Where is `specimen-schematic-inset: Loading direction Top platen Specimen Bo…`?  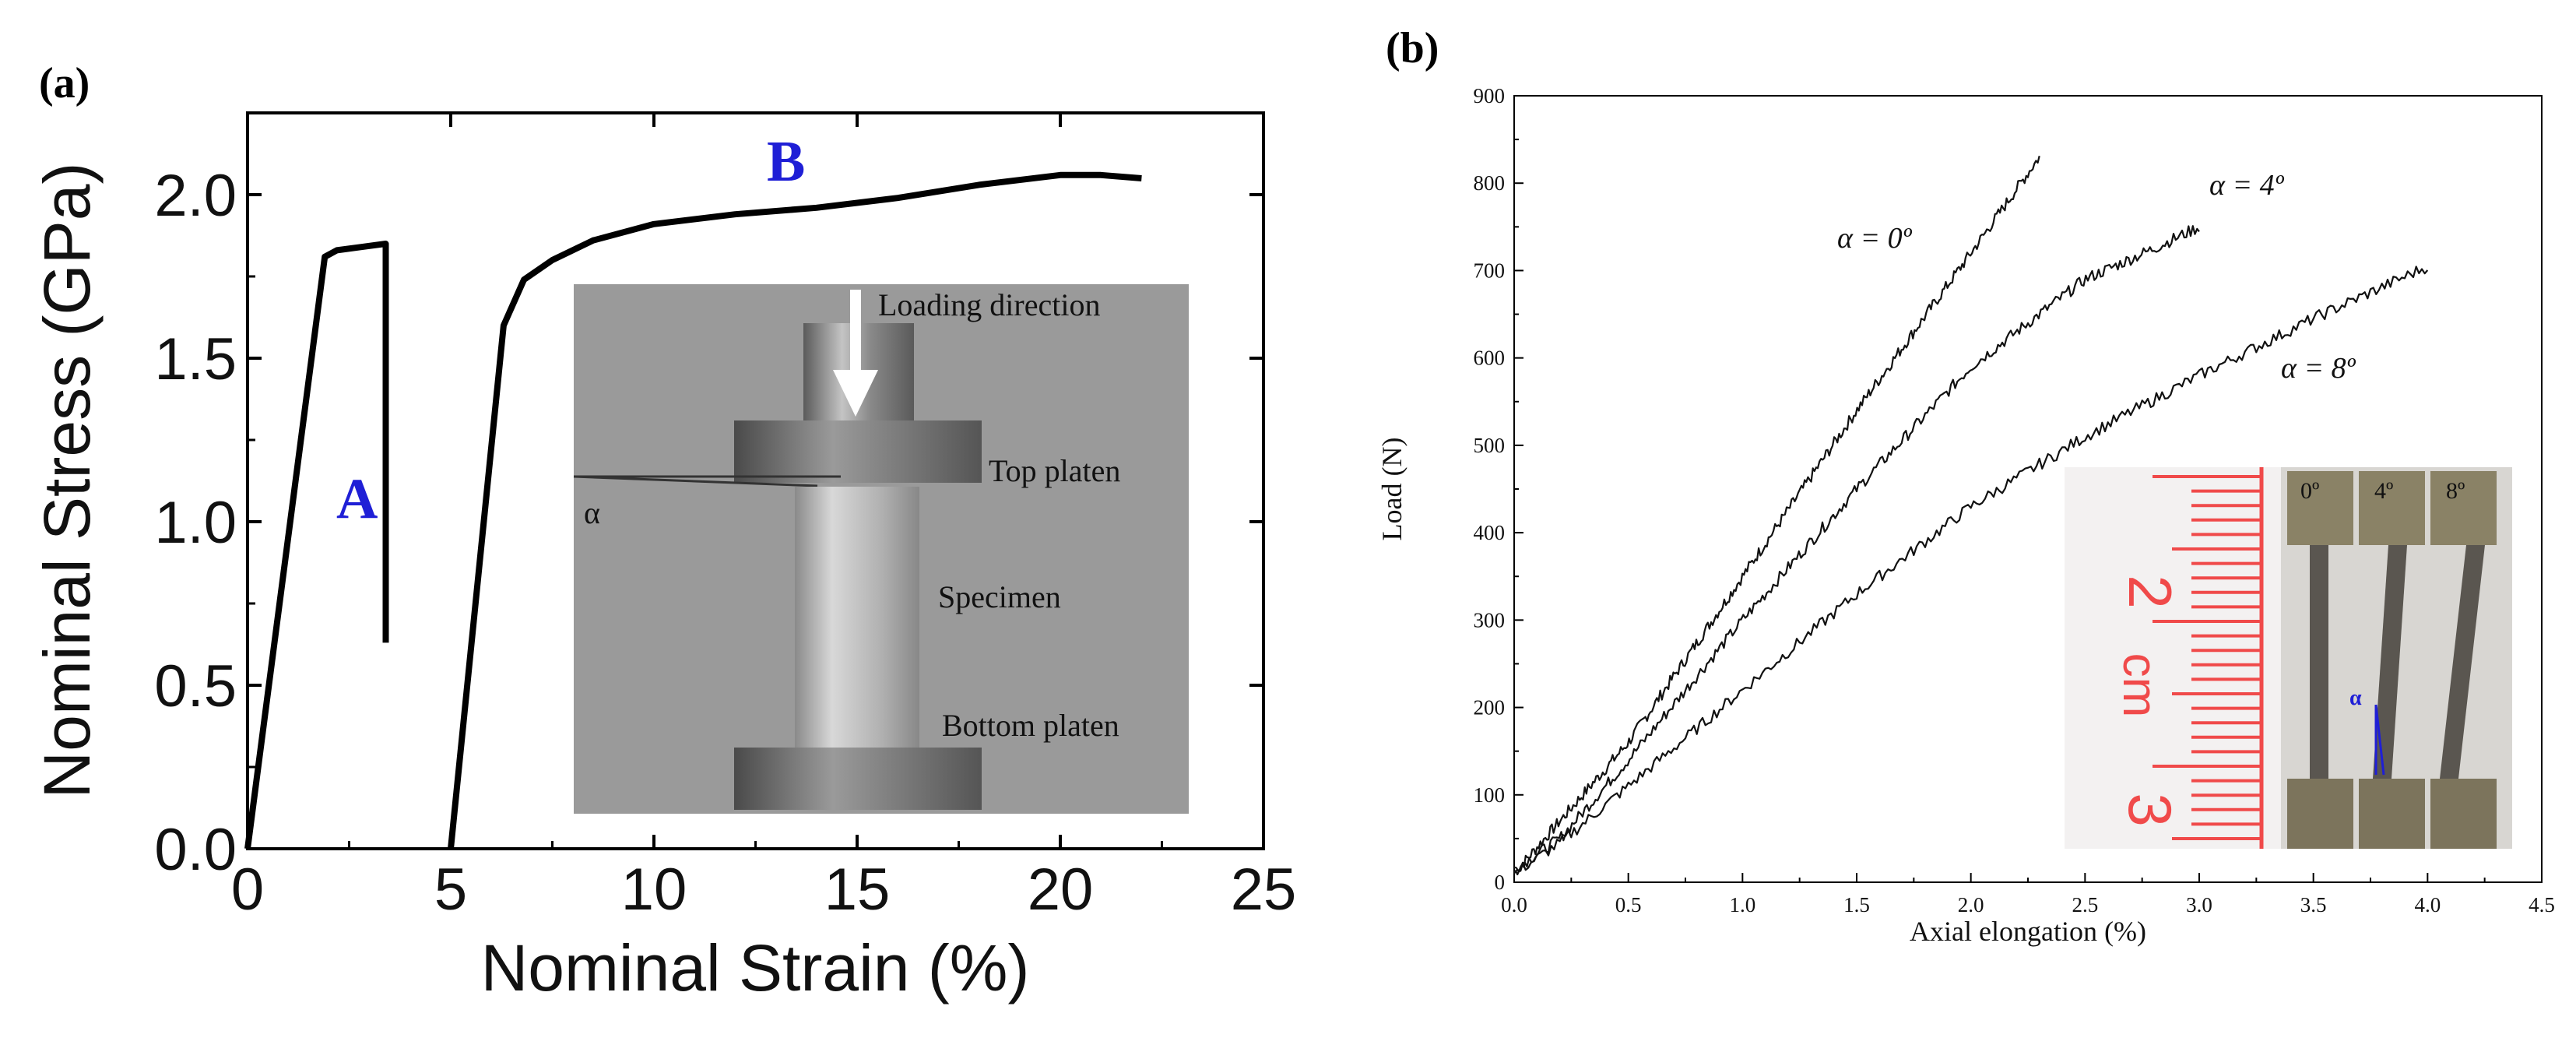 specimen-schematic-inset: Loading direction Top platen Specimen Bo… is located at coordinates (881, 549).